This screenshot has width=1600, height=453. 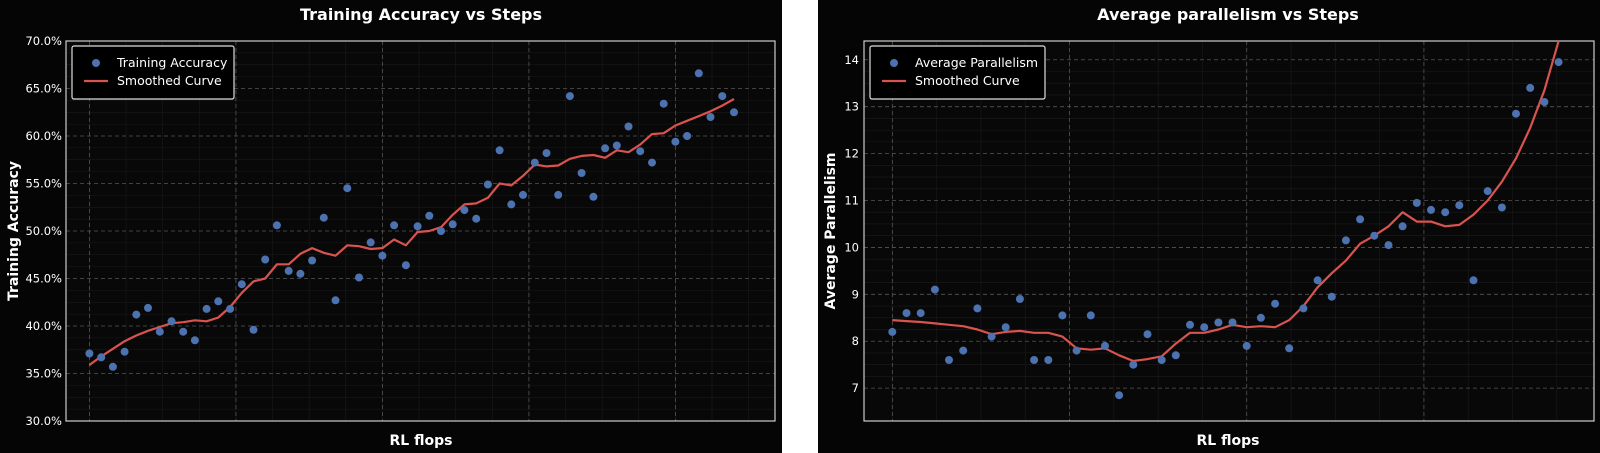 What do you see at coordinates (800, 226) in the screenshot?
I see `panel-divider` at bounding box center [800, 226].